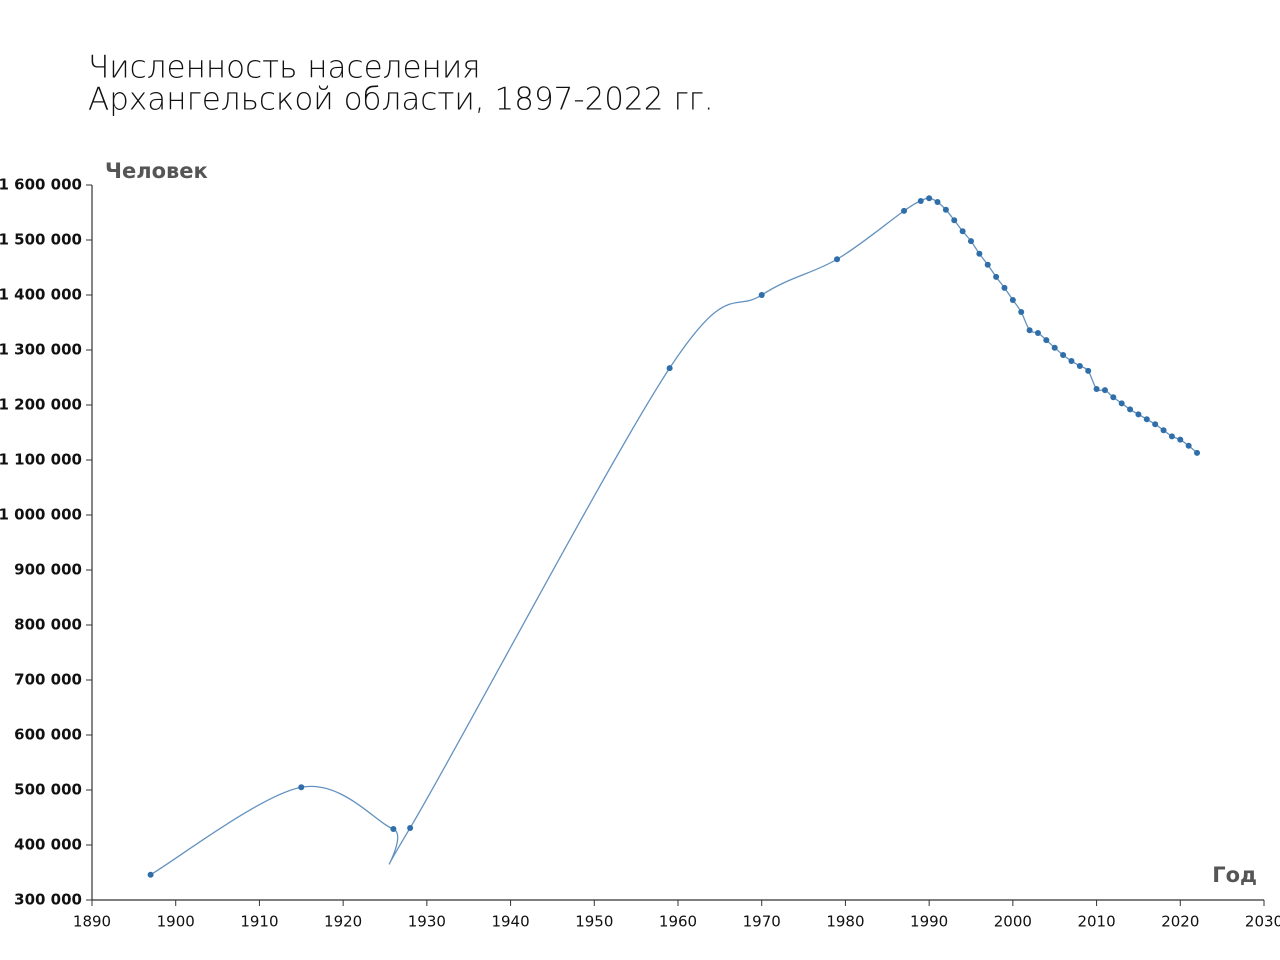 The height and width of the screenshot is (960, 1280). What do you see at coordinates (929, 922) in the screenshot?
I see `x-tick-label: 1990` at bounding box center [929, 922].